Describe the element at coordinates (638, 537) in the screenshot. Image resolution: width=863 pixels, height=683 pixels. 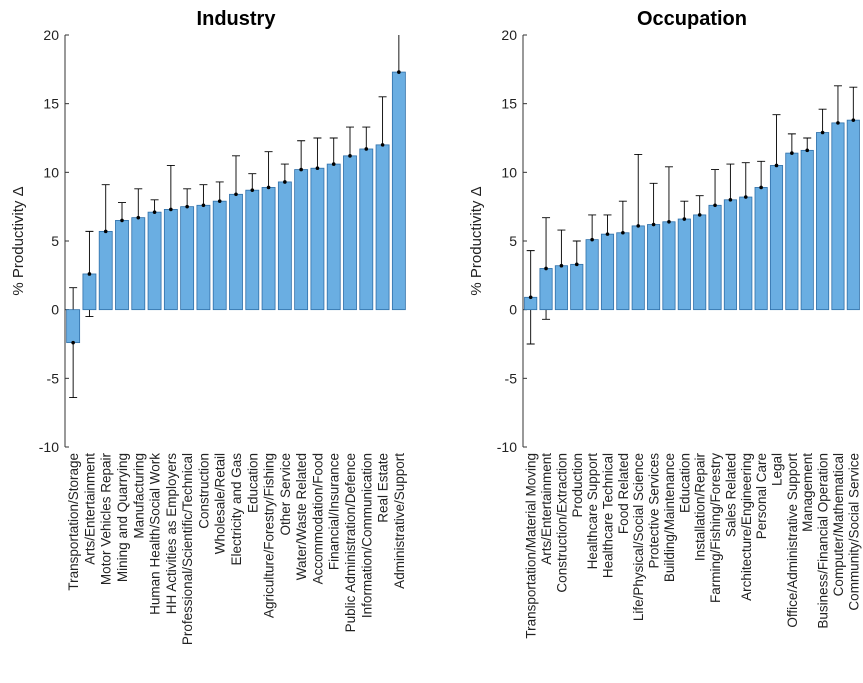
I see `x-tick-label: Life/Physical/Social Science` at that location.